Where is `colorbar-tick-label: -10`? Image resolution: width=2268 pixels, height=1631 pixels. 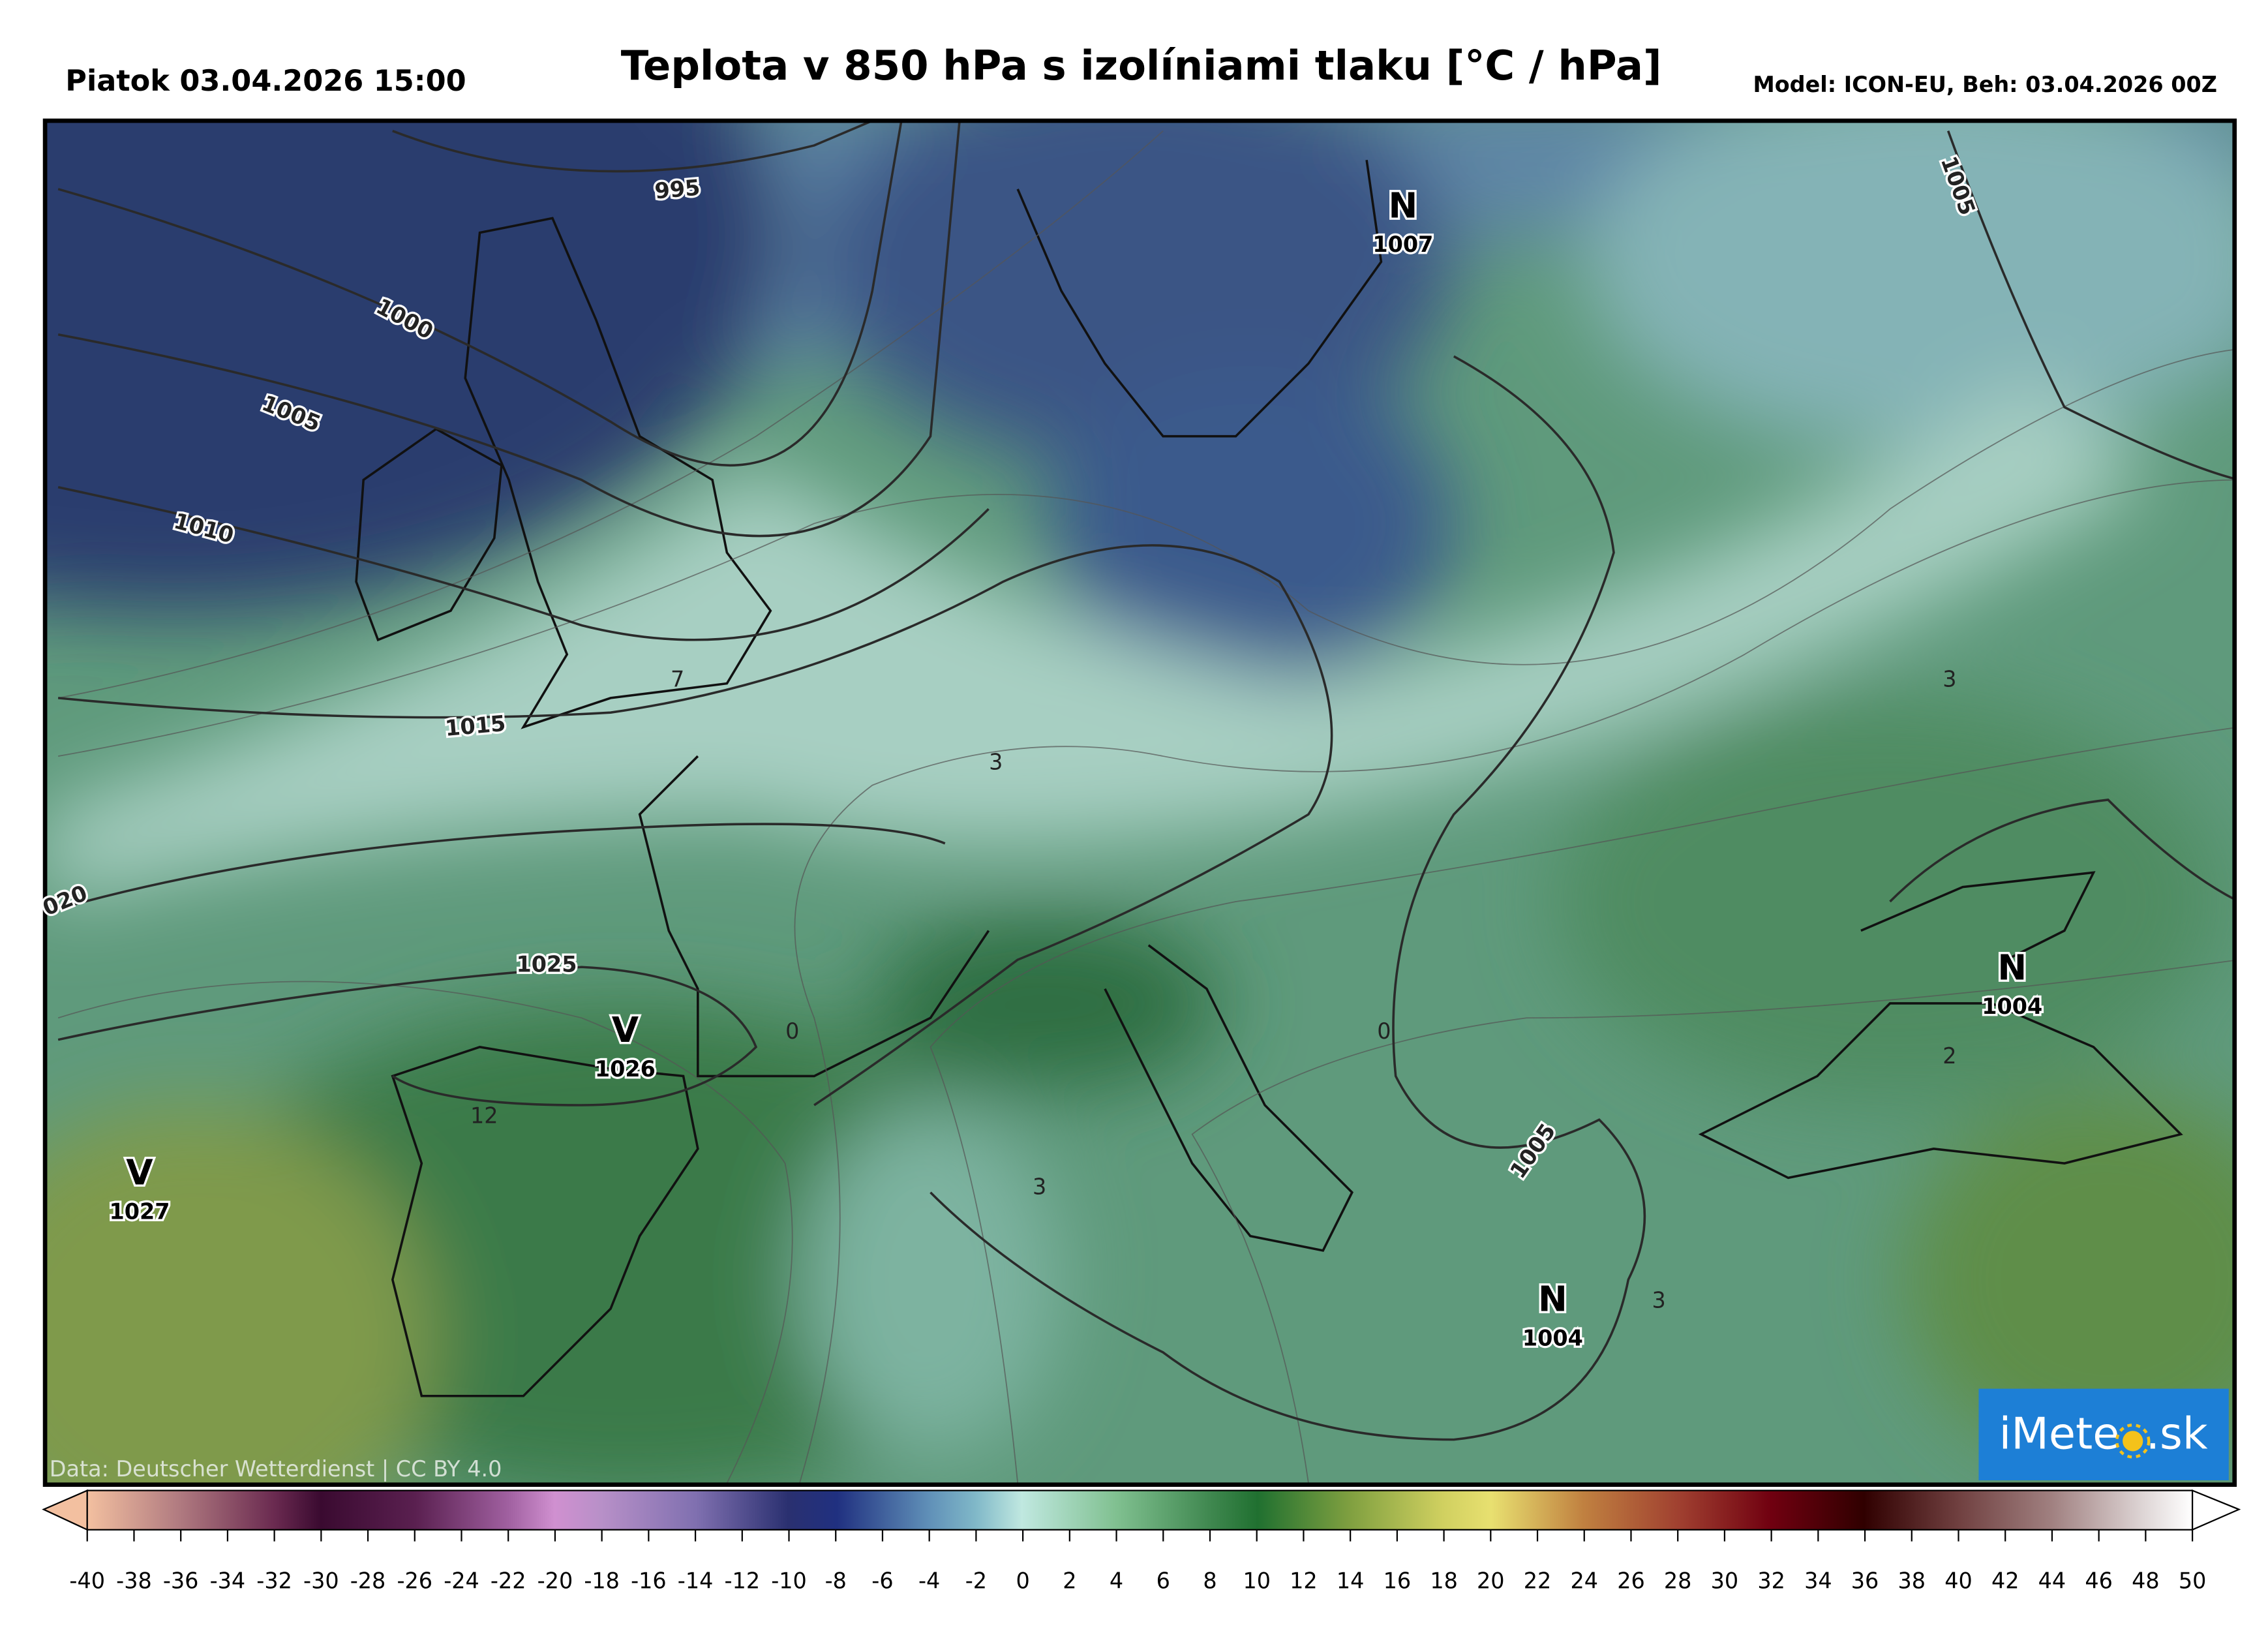 colorbar-tick-label: -10 is located at coordinates (789, 1581).